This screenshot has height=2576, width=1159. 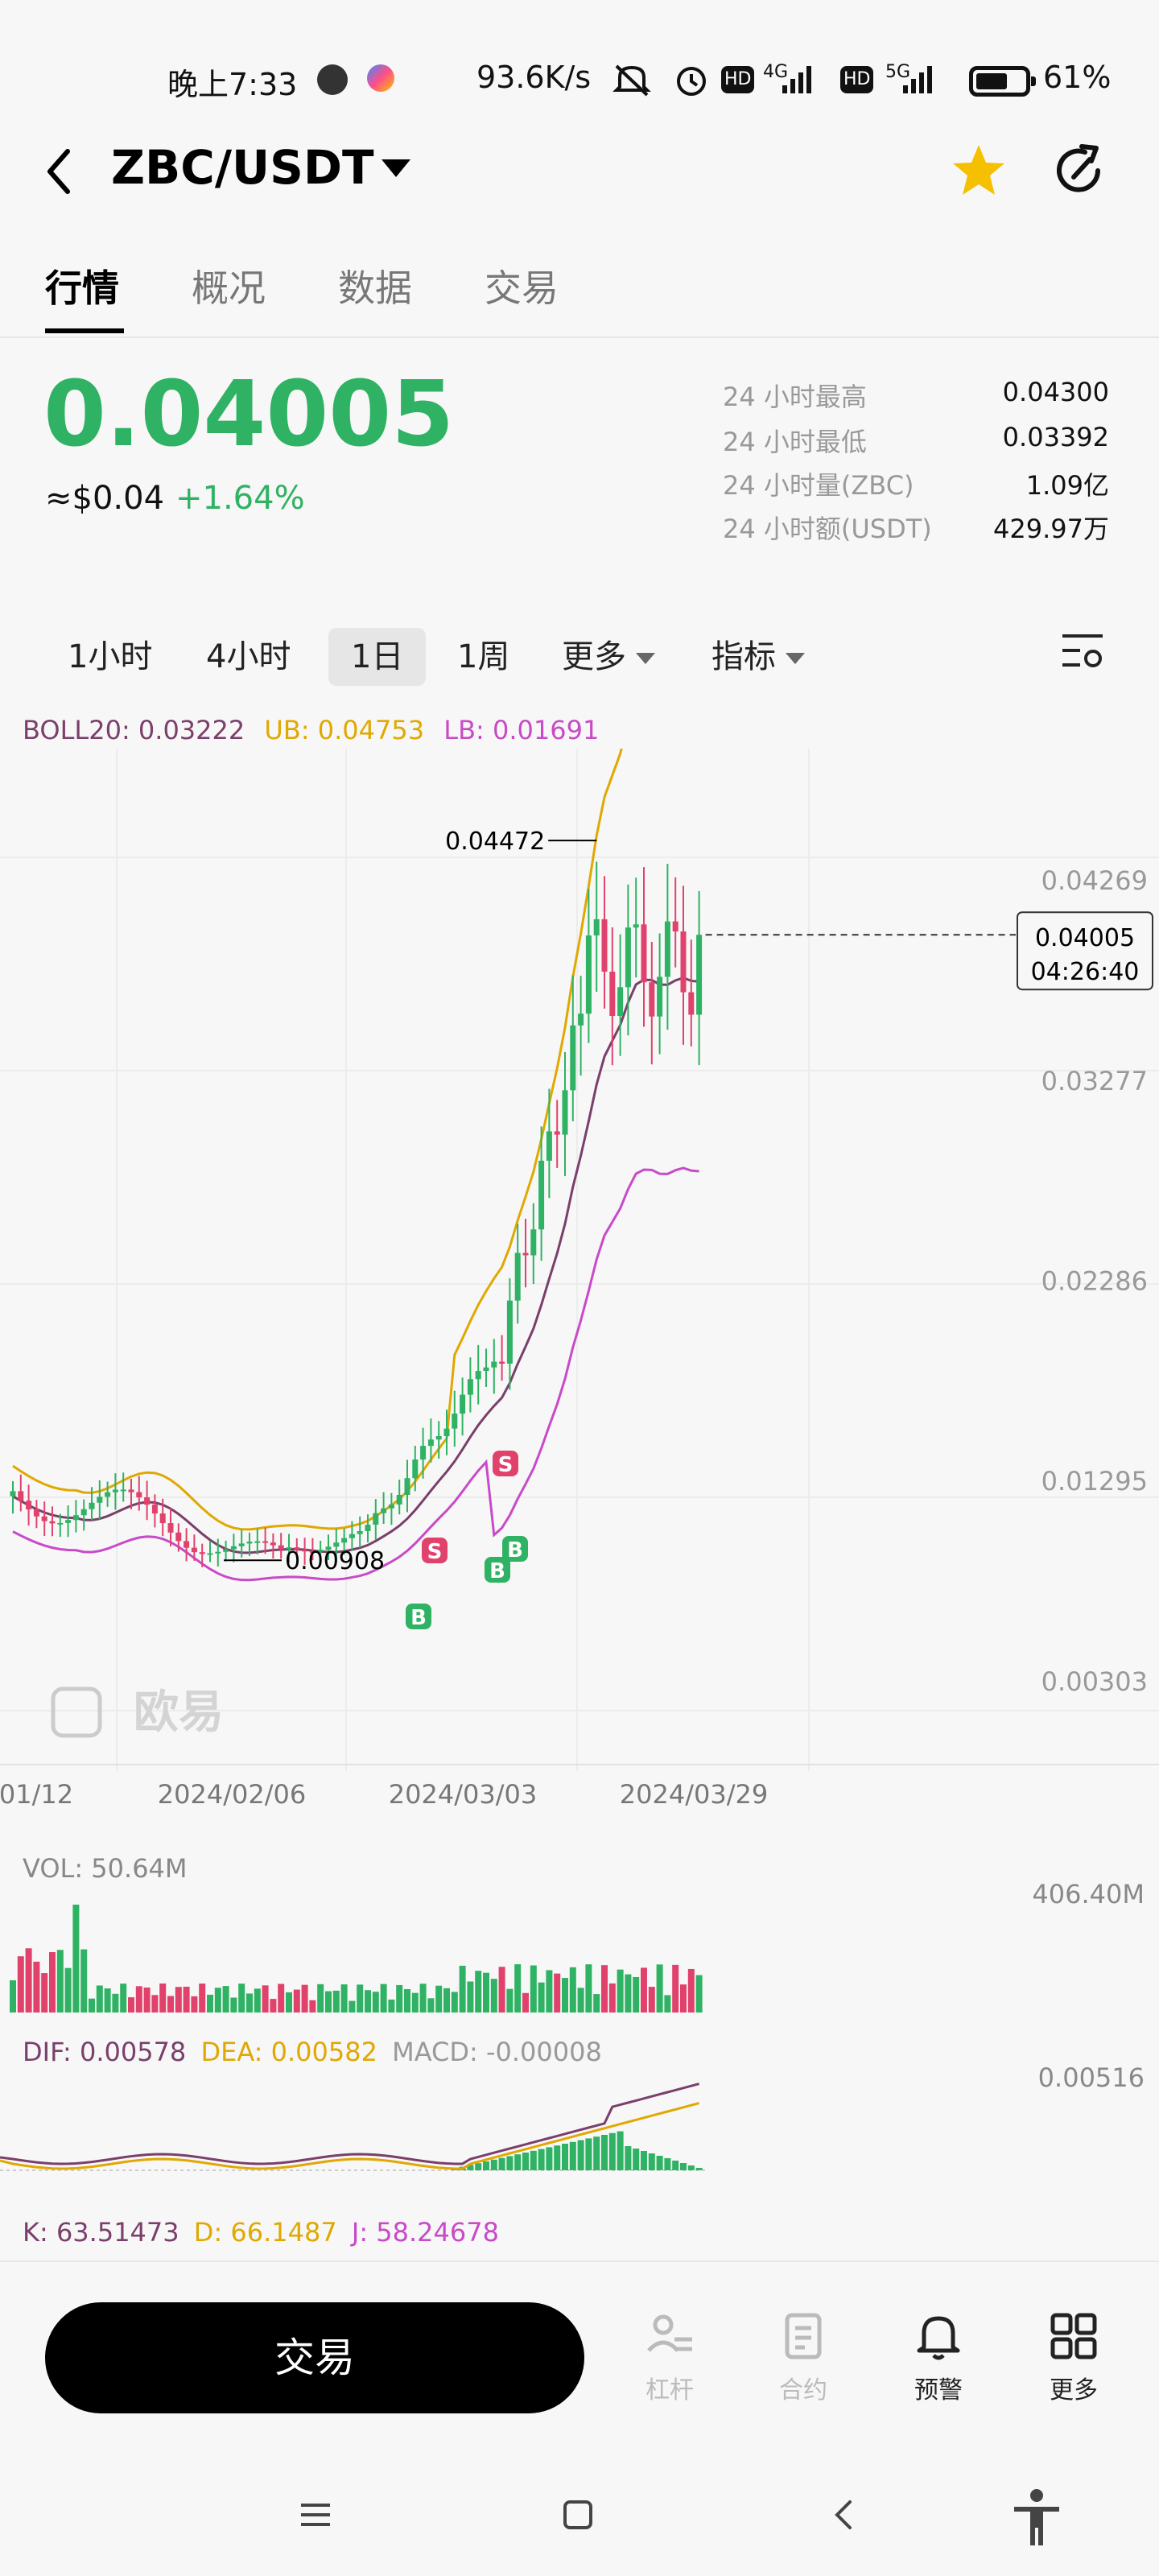 What do you see at coordinates (435, 1552) in the screenshot?
I see `signal-label: S` at bounding box center [435, 1552].